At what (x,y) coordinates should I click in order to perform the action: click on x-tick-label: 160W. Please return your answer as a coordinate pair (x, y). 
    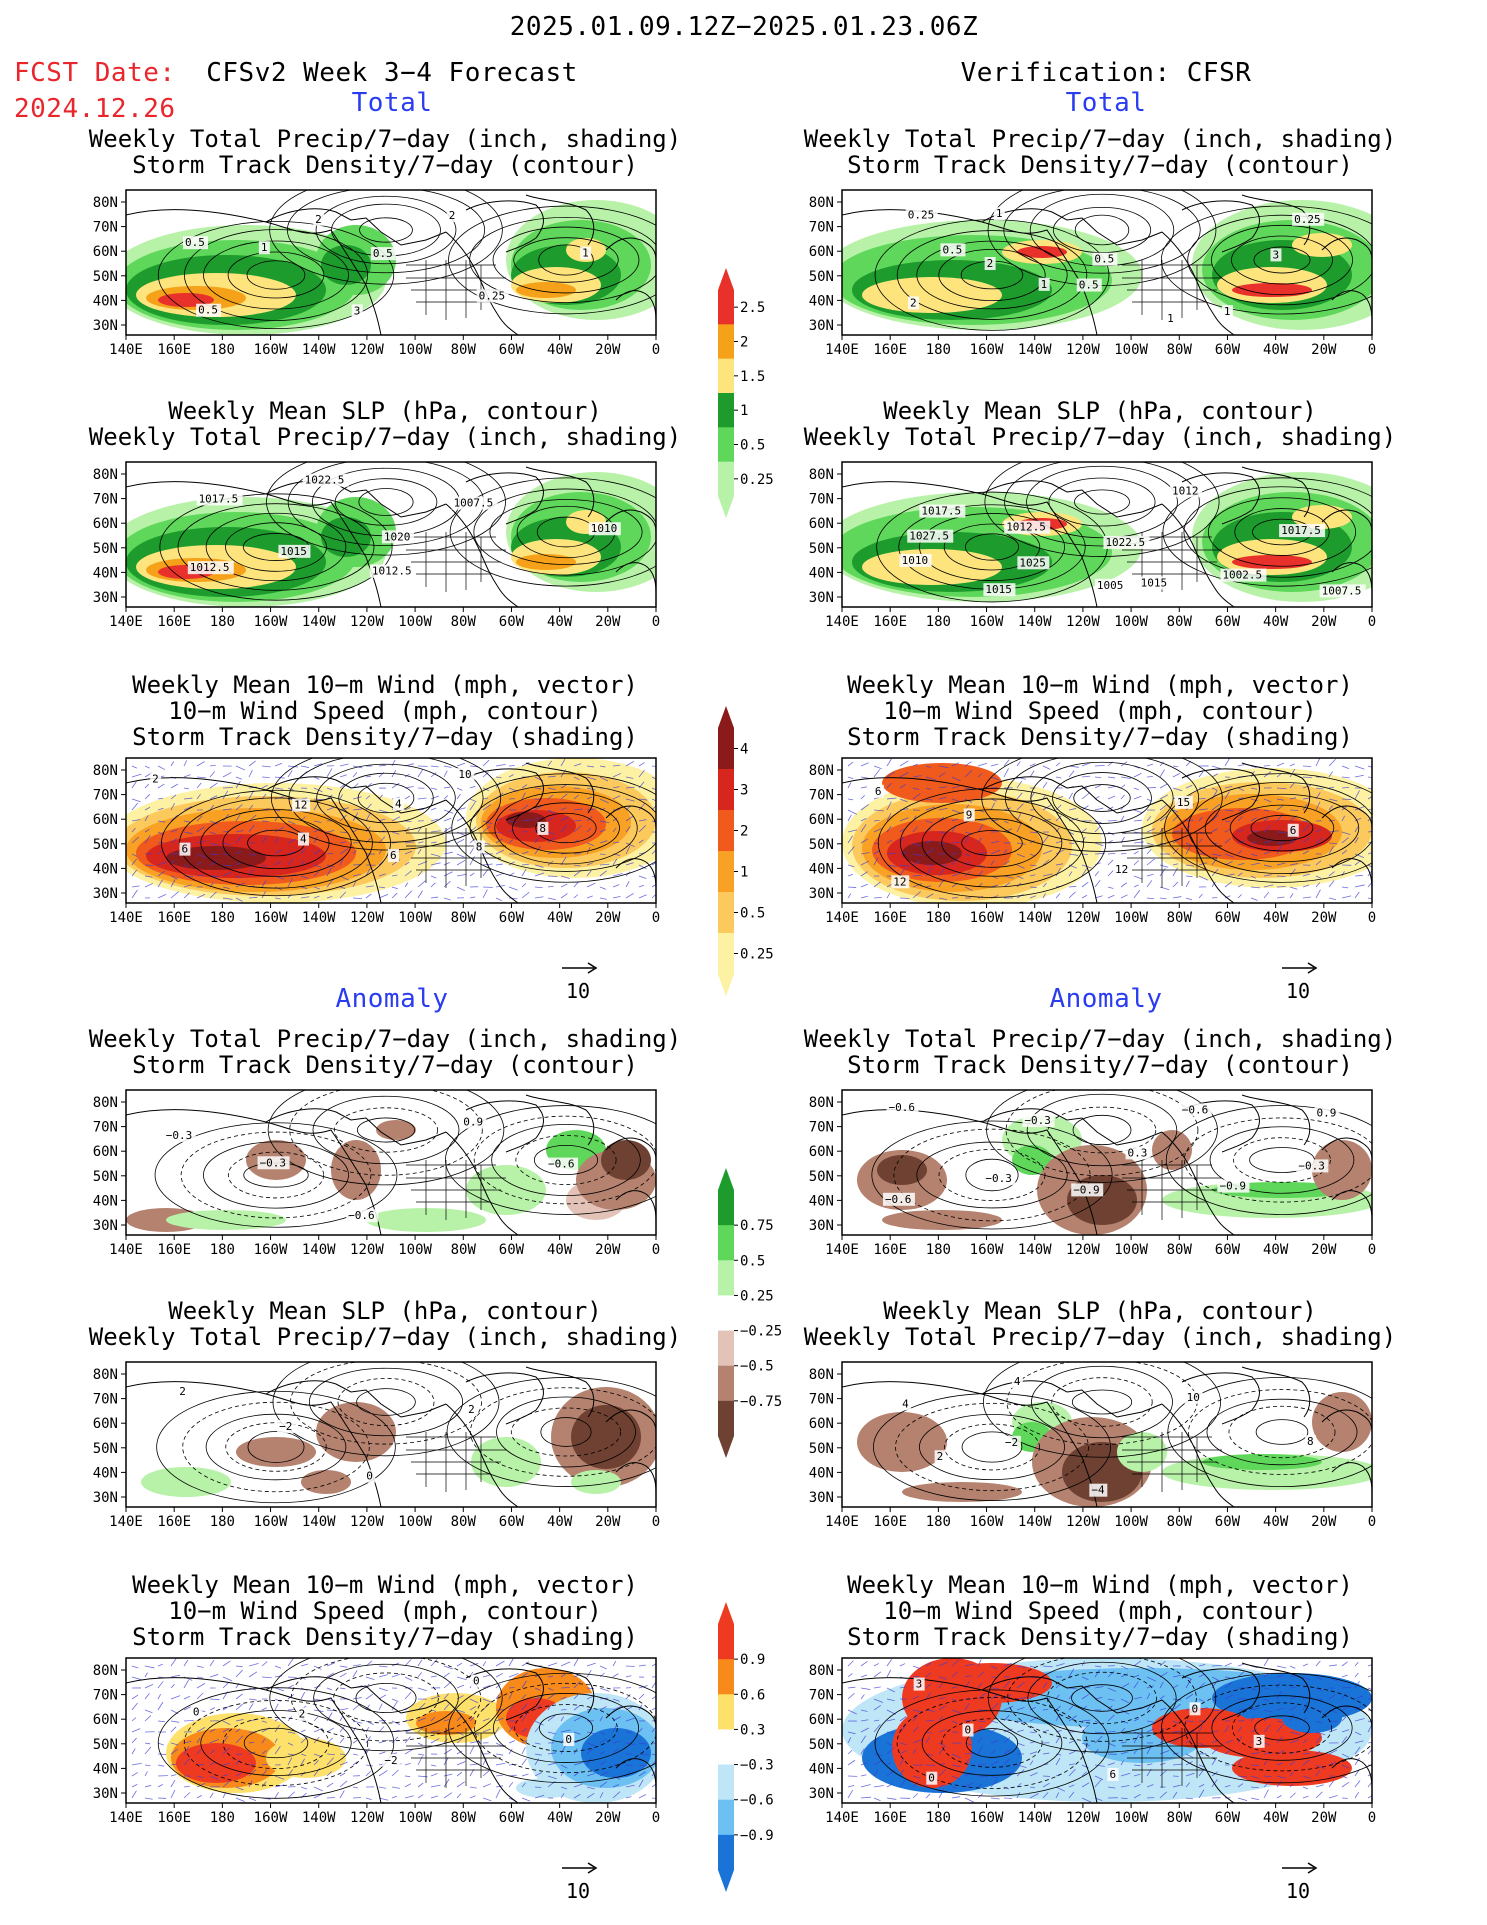
    Looking at the image, I should click on (987, 918).